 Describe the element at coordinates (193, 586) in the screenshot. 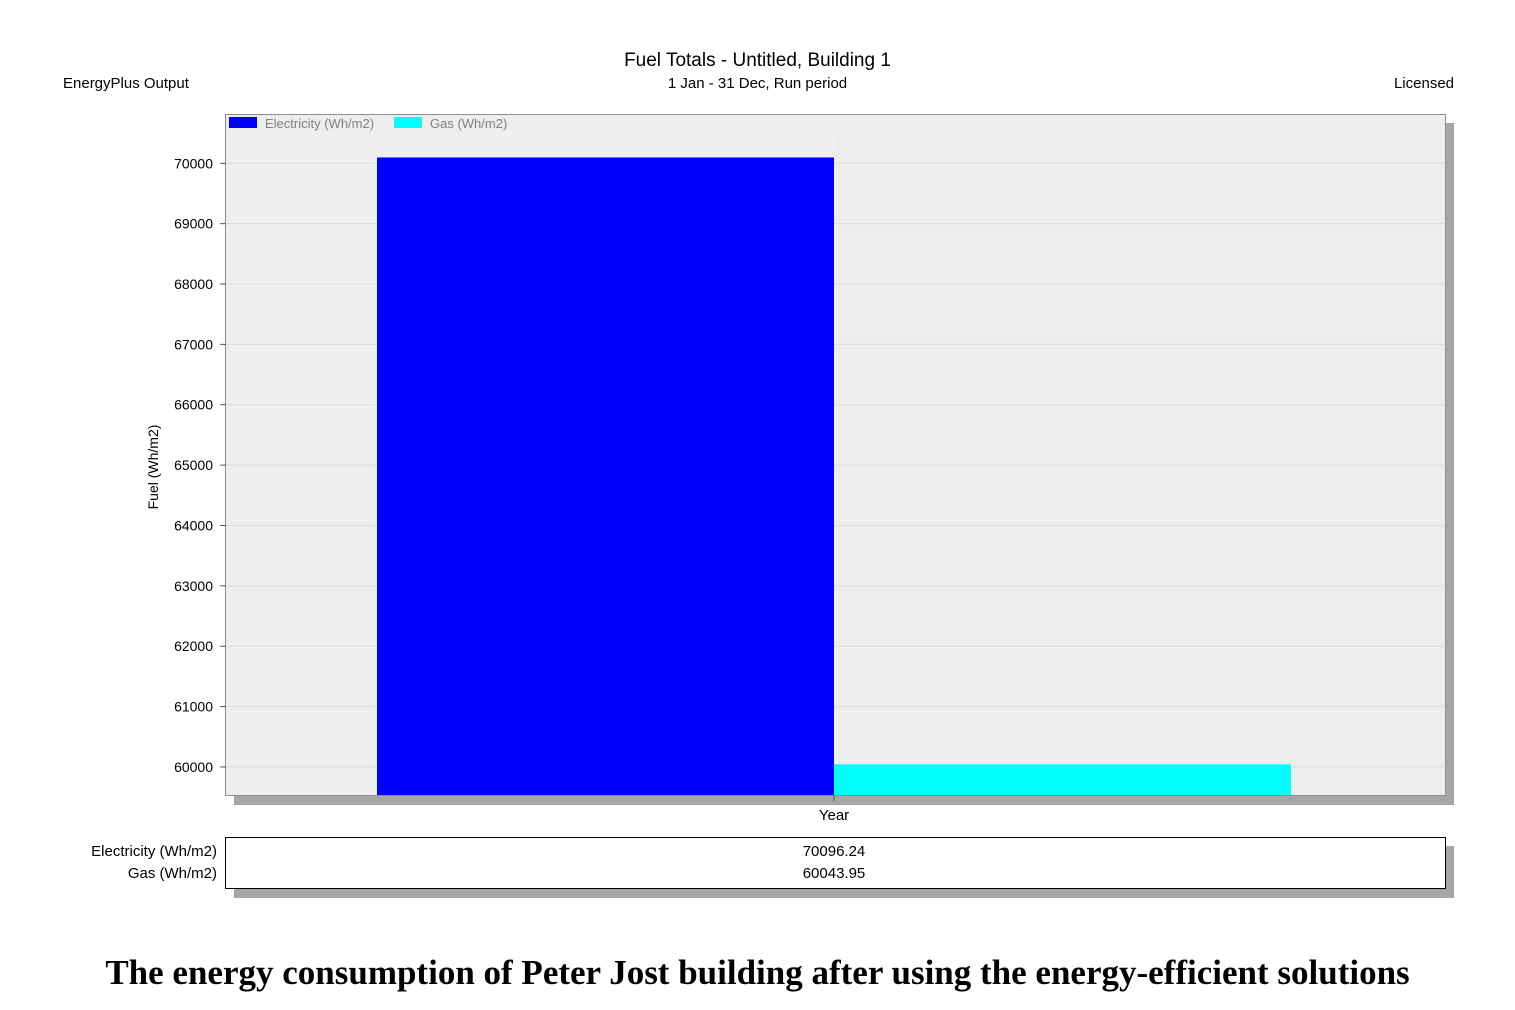

I see `y-tick-label: 63000` at that location.